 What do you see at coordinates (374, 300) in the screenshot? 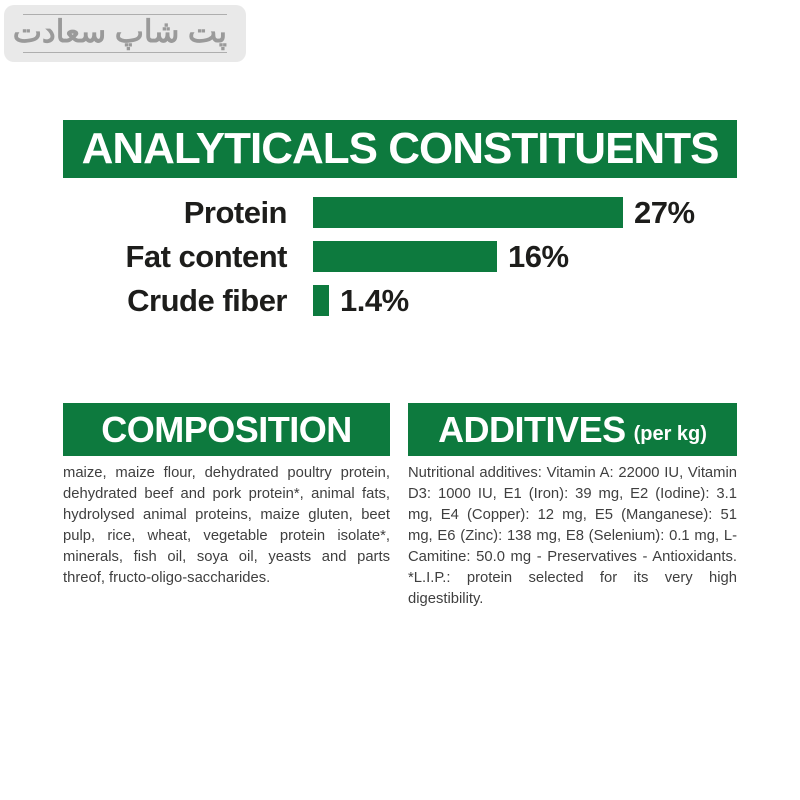
I see `chart-value: 1.4%` at bounding box center [374, 300].